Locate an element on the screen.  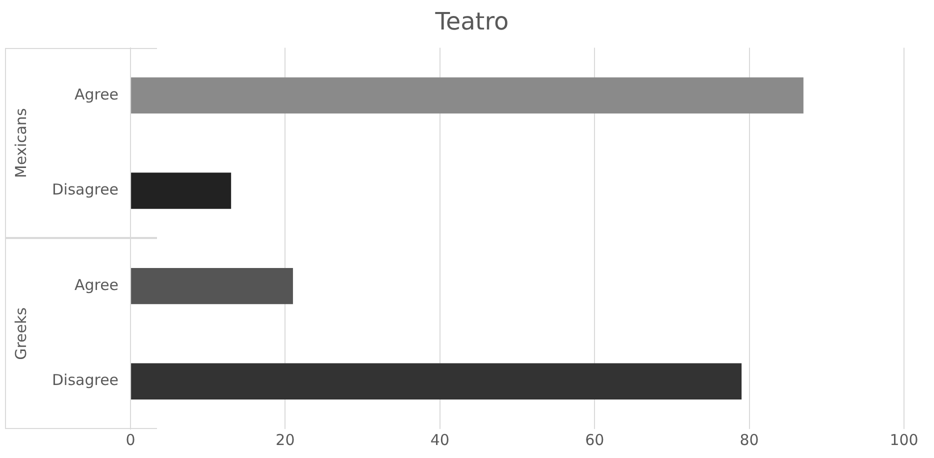
text: Mexicans is located at coordinates (21, 143).